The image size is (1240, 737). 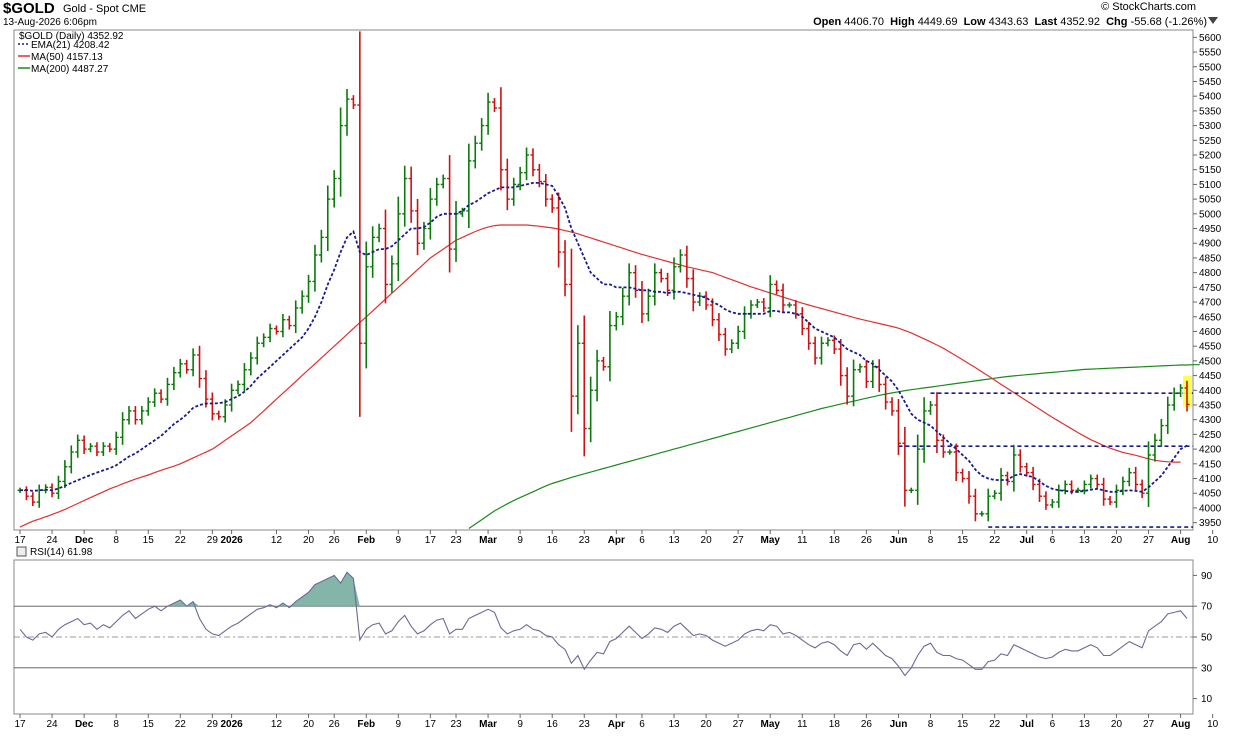 I want to click on price-y-tick-label: 5350, so click(x=1210, y=111).